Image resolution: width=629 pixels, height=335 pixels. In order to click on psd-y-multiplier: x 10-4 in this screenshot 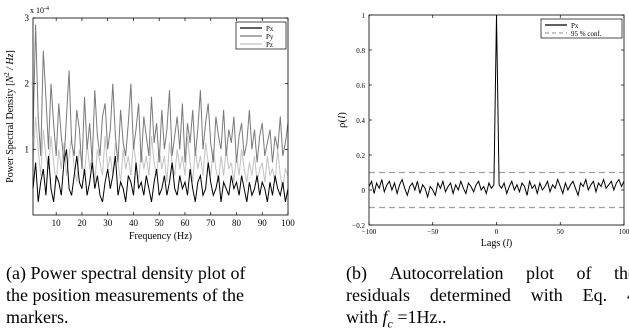, I will do `click(39, 10)`.